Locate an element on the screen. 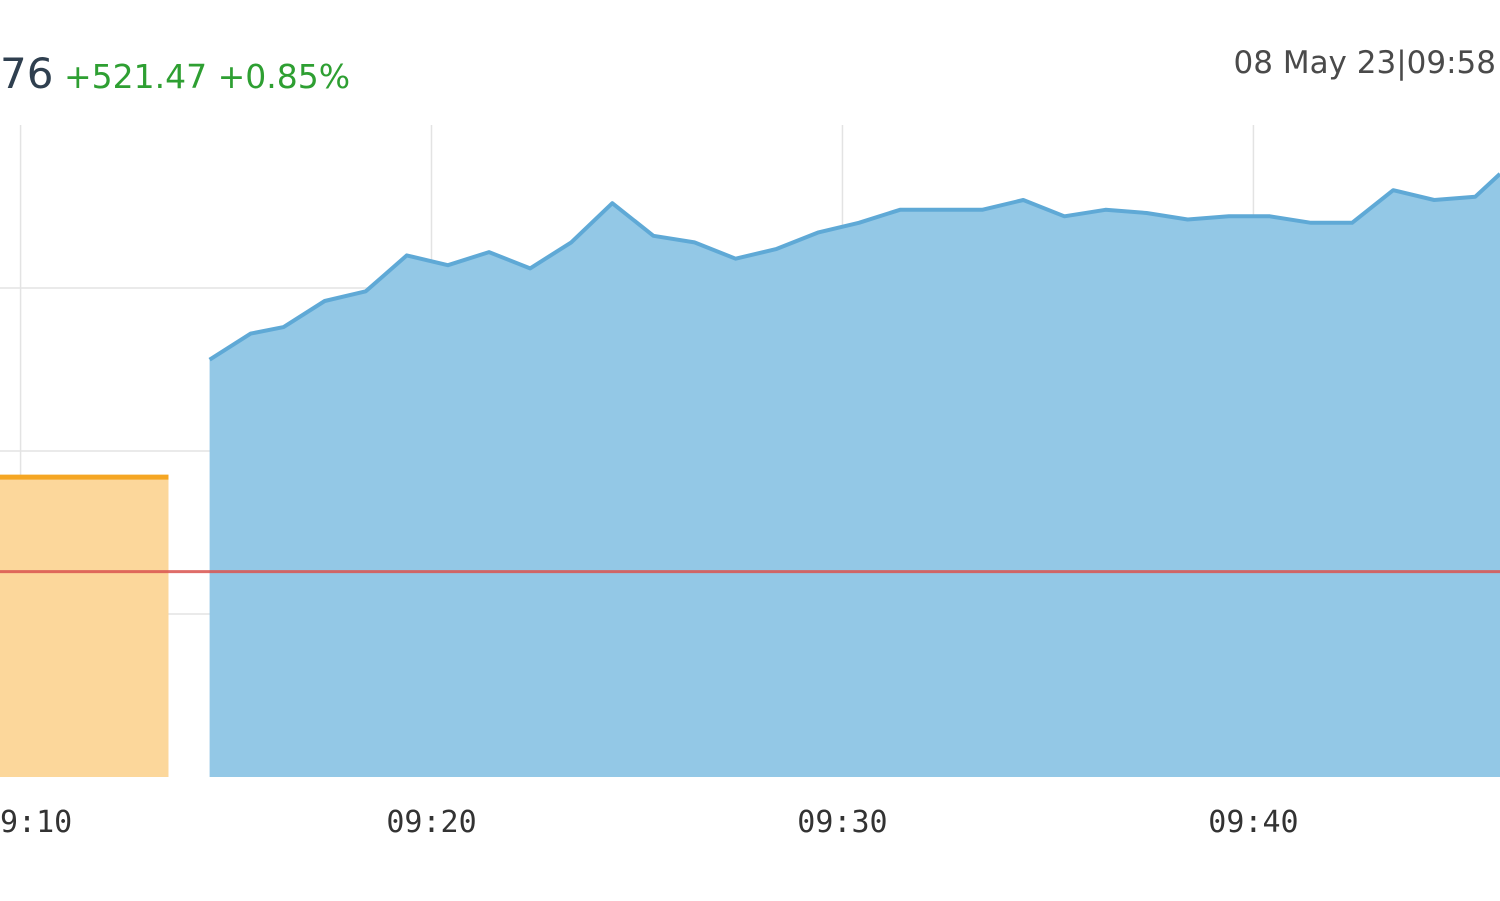  x-axis-ticks: 9:10 09:20 09:30 09:40 is located at coordinates (649, 822).